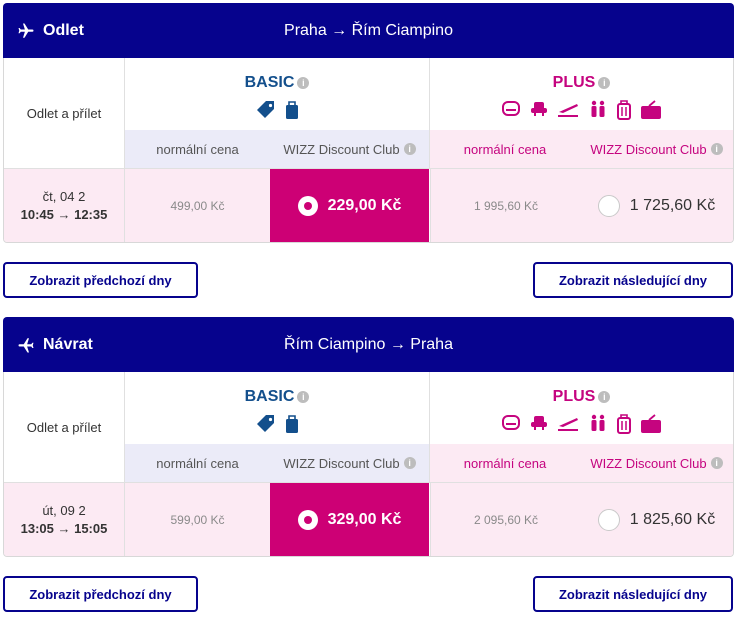 This screenshot has height=623, width=737. I want to click on basic-wdc-price-option: 229,00 Kč, so click(349, 205).